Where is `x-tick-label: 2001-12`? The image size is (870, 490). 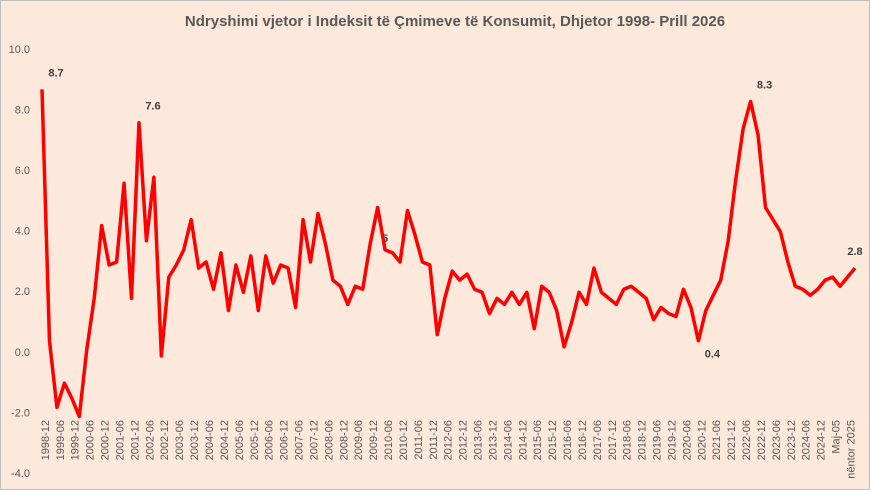
x-tick-label: 2001-12 is located at coordinates (135, 440).